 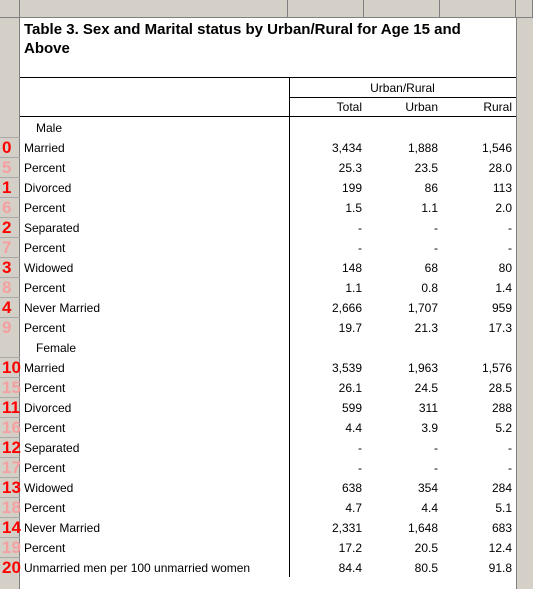 What do you see at coordinates (7, 227) in the screenshot?
I see `row-number: 2` at bounding box center [7, 227].